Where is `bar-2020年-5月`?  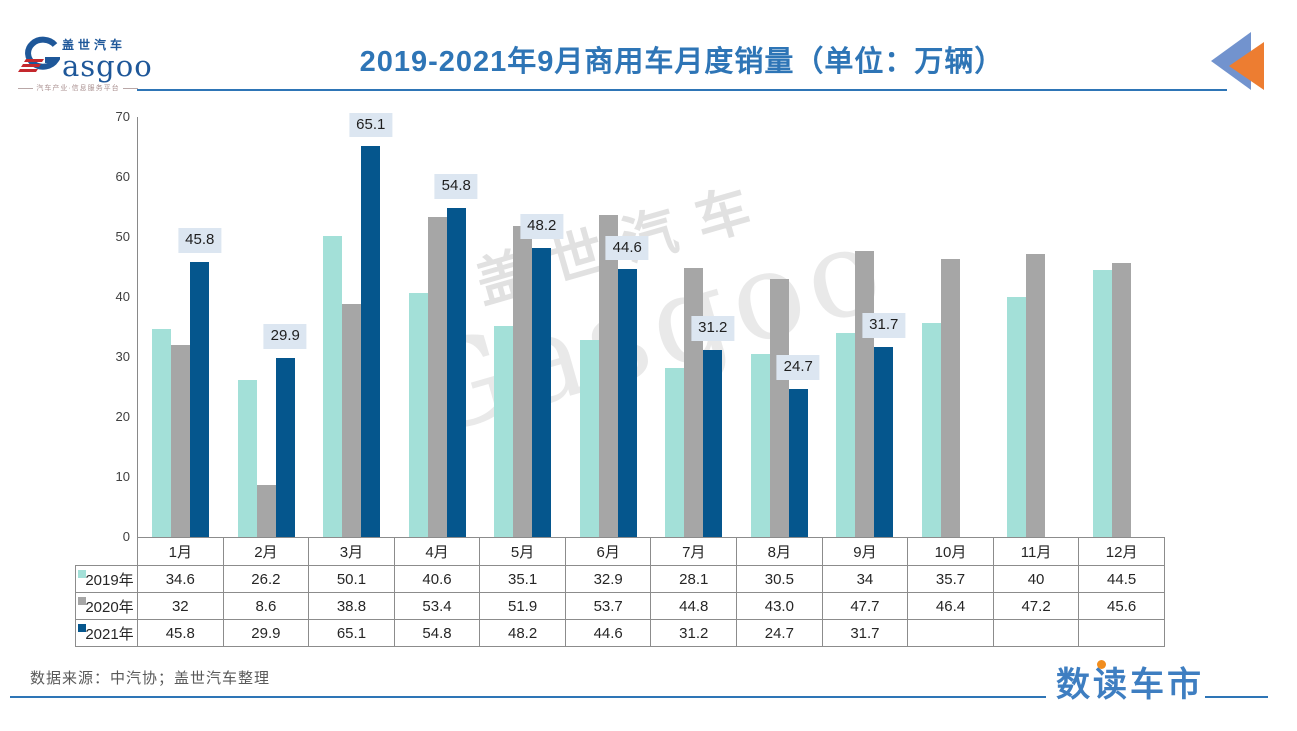 bar-2020年-5月 is located at coordinates (523, 381).